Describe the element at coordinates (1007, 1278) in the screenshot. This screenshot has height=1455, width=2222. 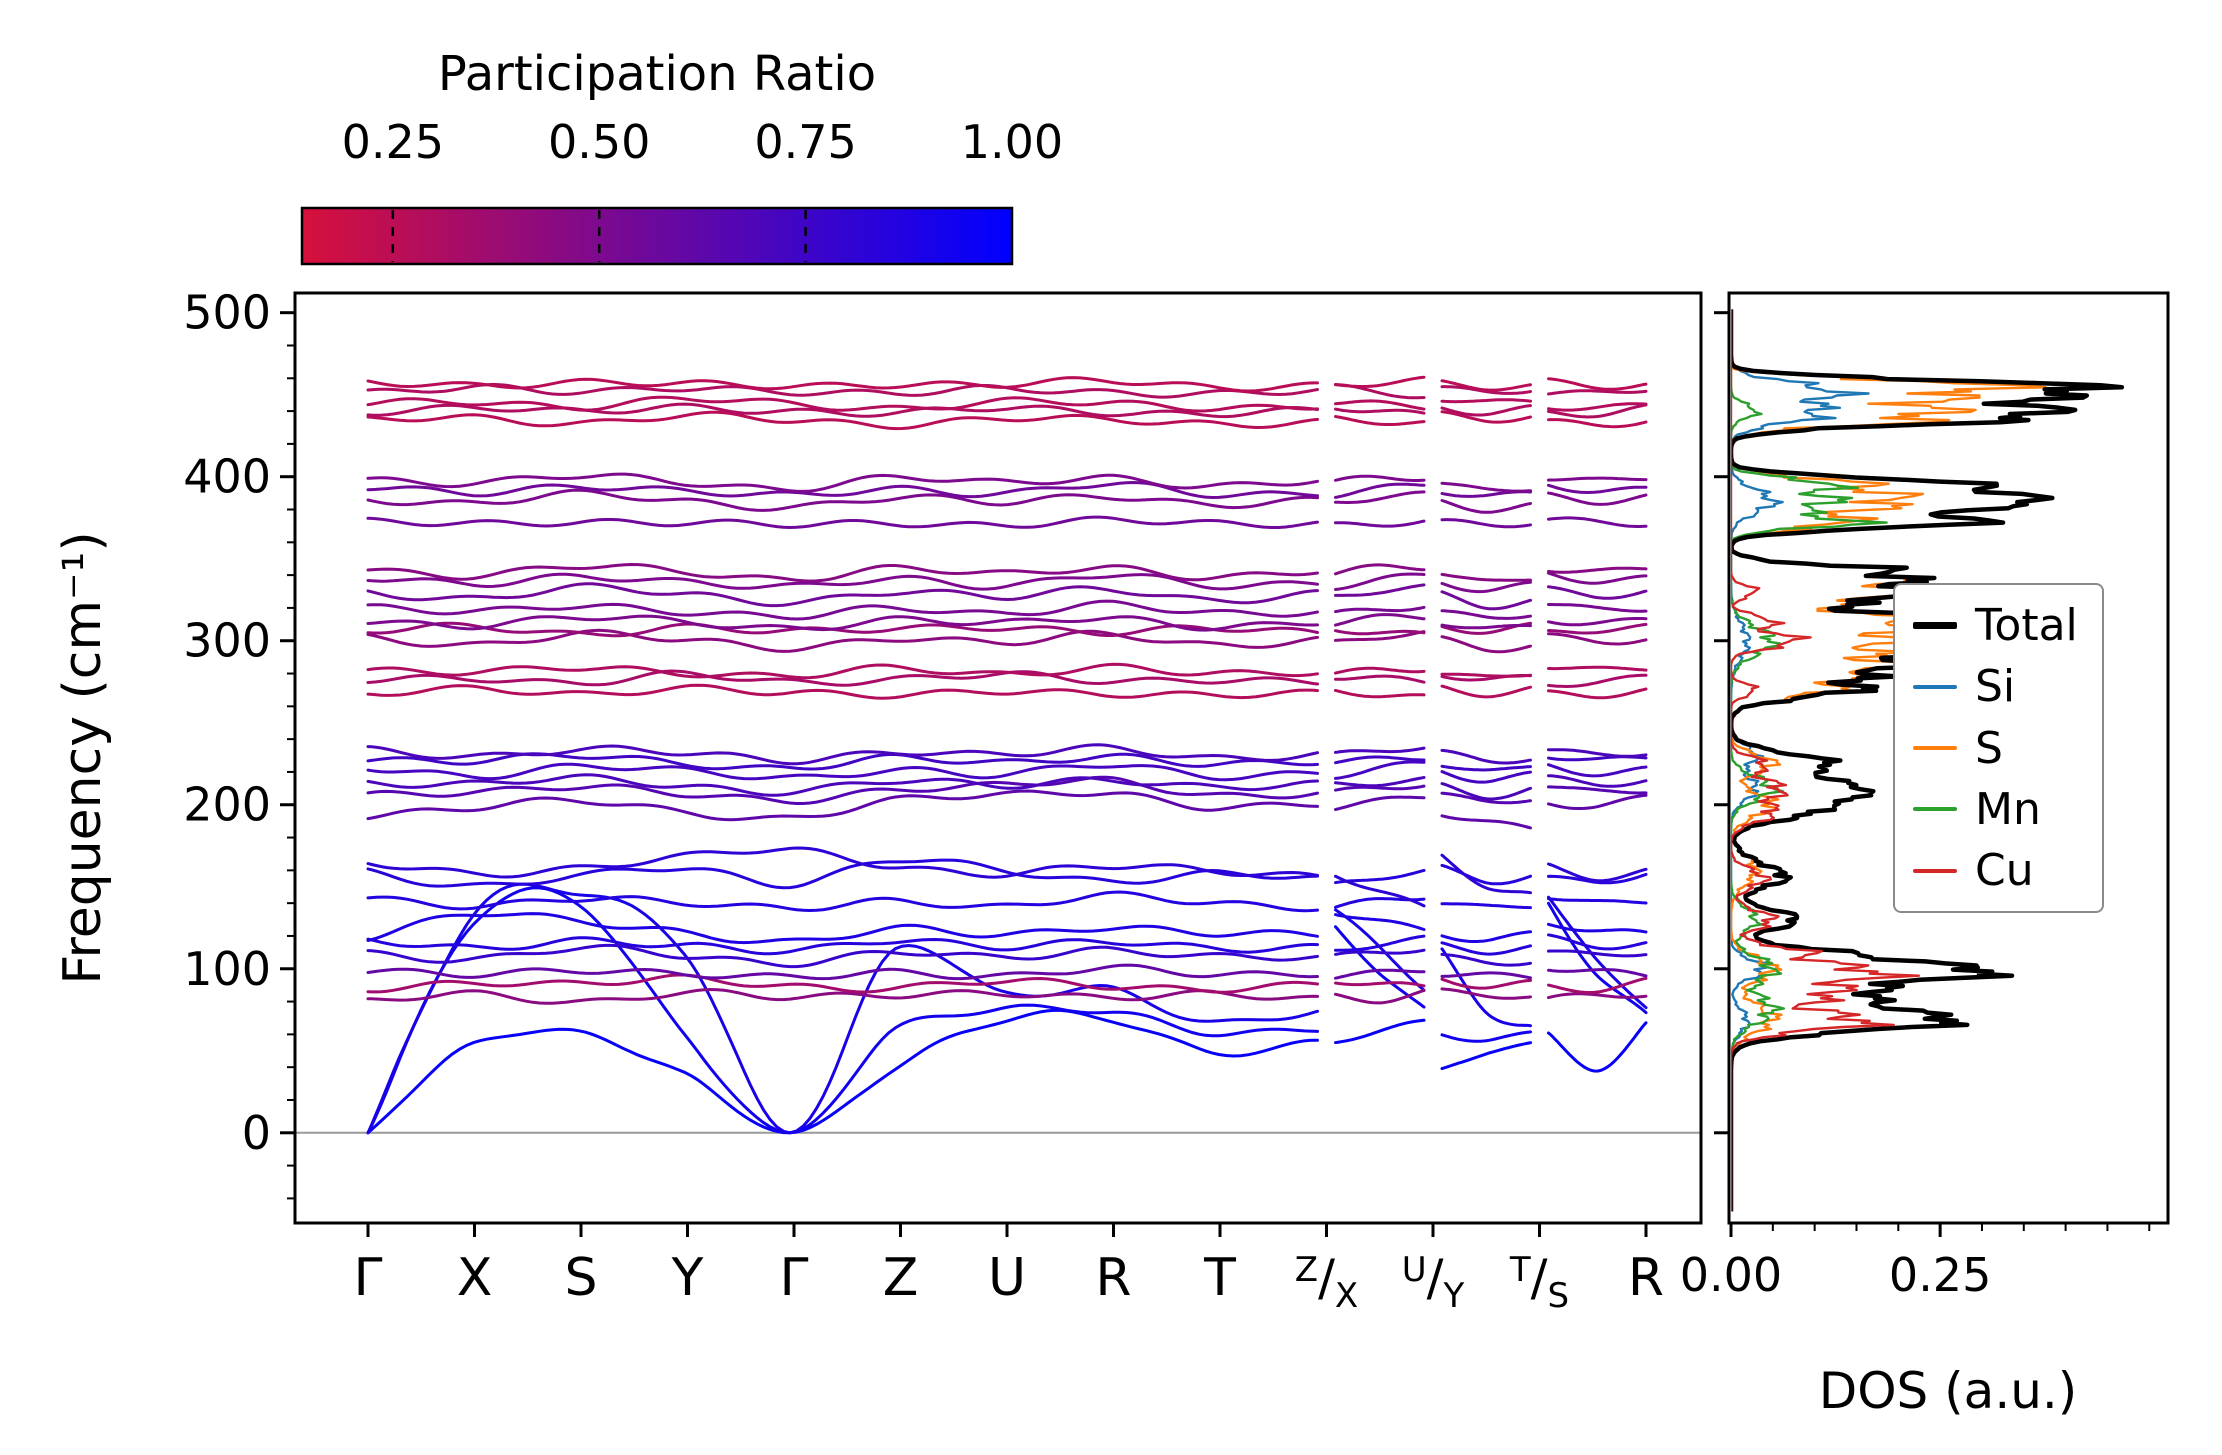
I see `k-point-label: U` at that location.